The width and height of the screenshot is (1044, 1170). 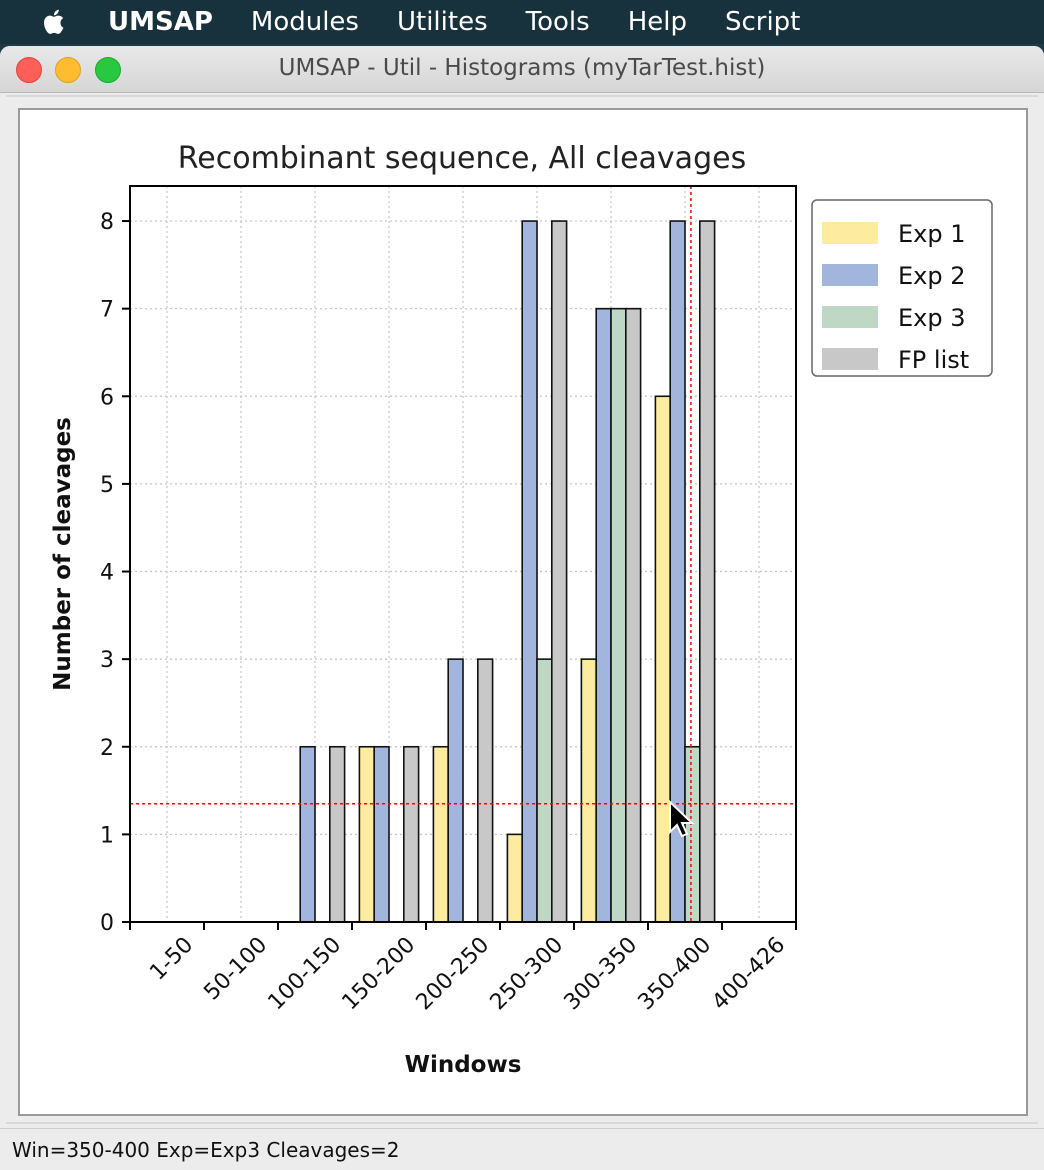 What do you see at coordinates (932, 318) in the screenshot?
I see `legend-label: Exp 3` at bounding box center [932, 318].